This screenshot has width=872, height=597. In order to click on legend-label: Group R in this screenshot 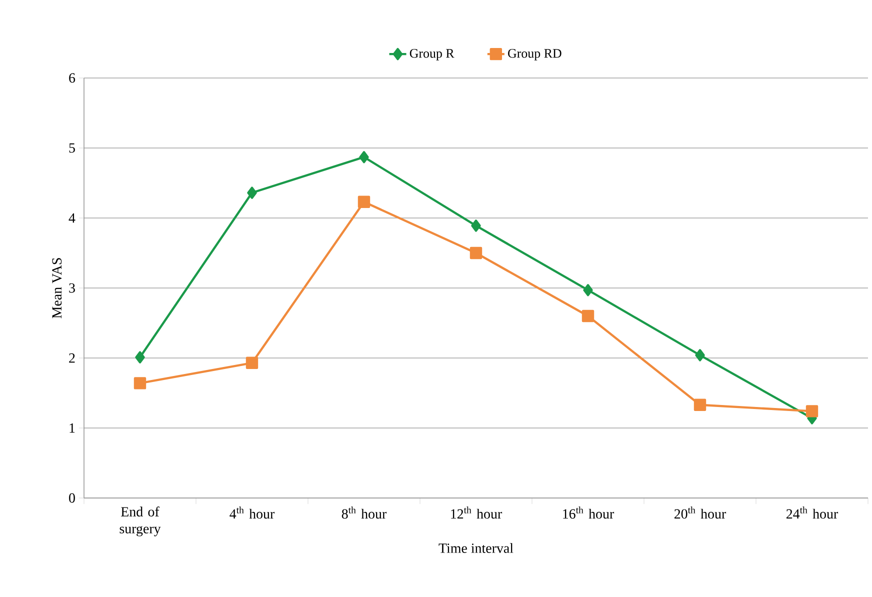, I will do `click(432, 54)`.